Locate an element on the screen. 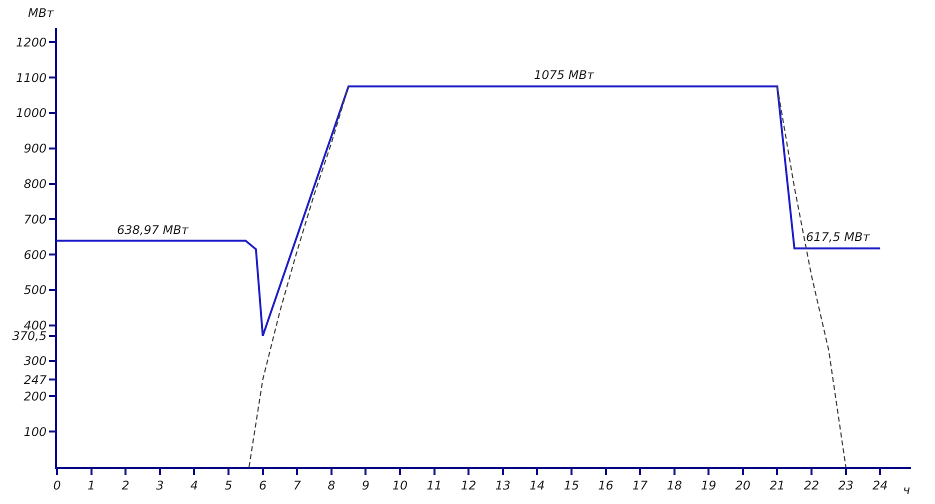  x-axis-title: ч is located at coordinates (906, 490).